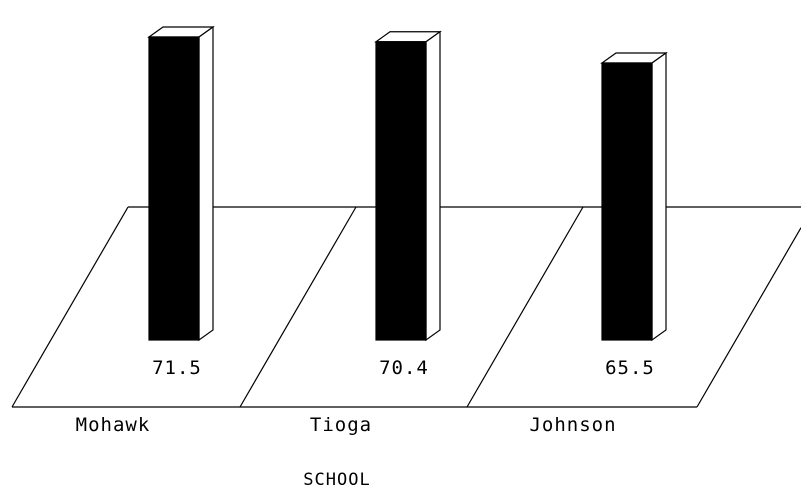 Image resolution: width=801 pixels, height=503 pixels. I want to click on labels-group: 71.5 Mohawk 70.4 Tioga 65.5 Johnson, so click(365, 396).